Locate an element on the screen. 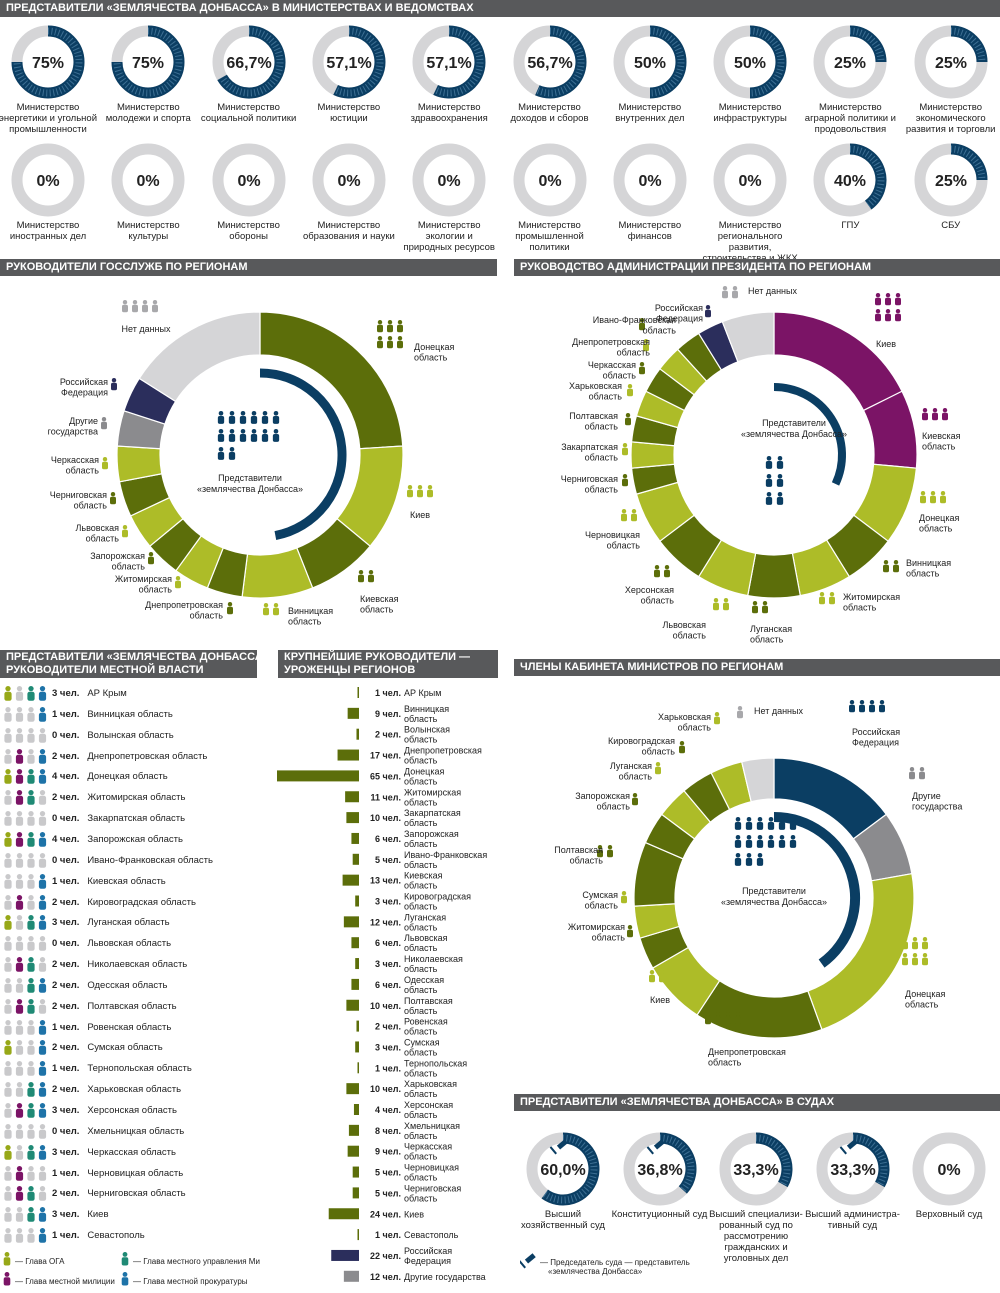 Image resolution: width=1000 pixels, height=1293 pixels. svg-text: Кировоградская is located at coordinates (641, 741).